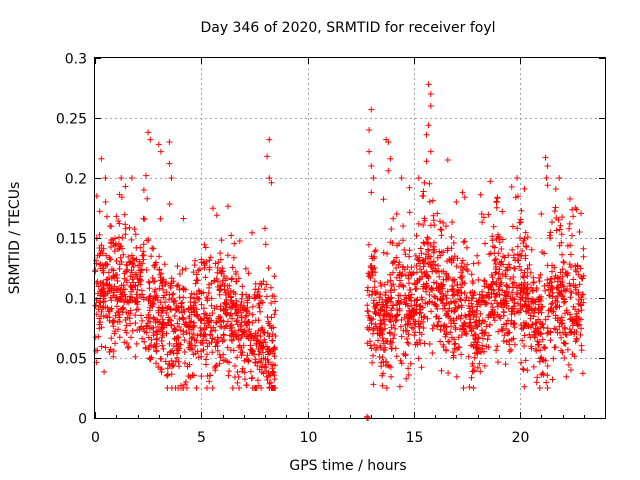 The height and width of the screenshot is (480, 640). I want to click on y-tick-label: 0.3, so click(76, 60).